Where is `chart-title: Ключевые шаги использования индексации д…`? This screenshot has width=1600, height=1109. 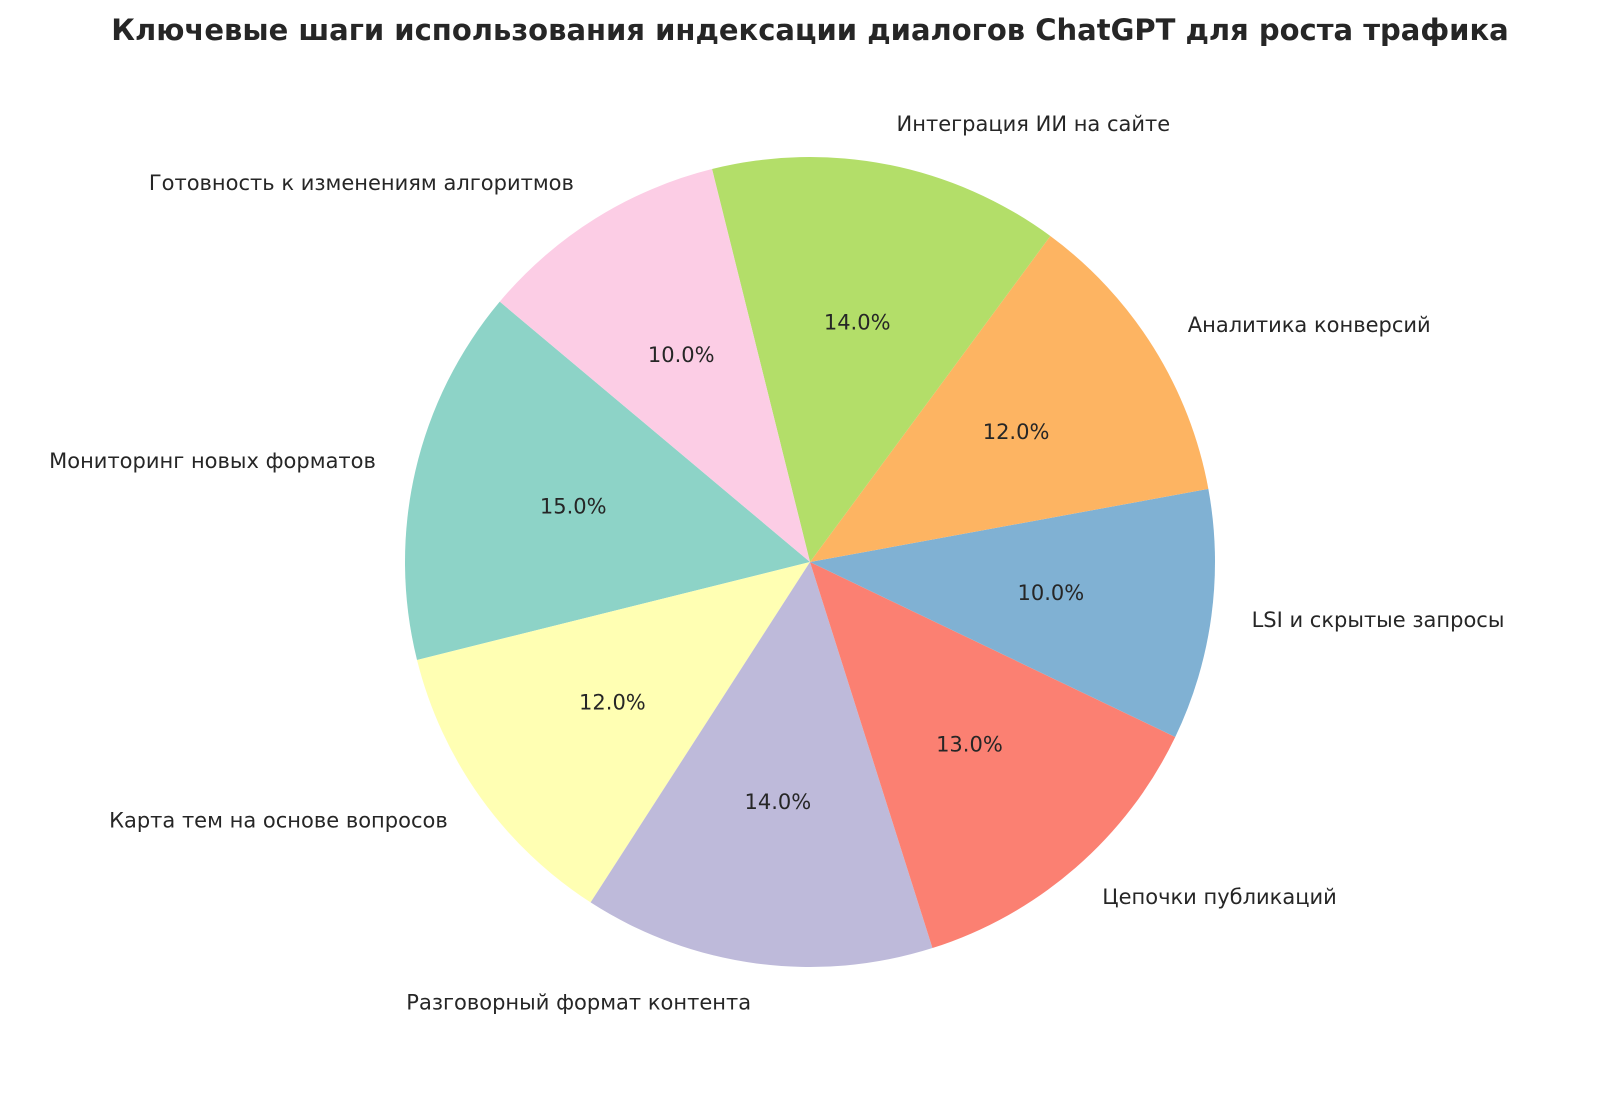 chart-title: Ключевые шаги использования индексации д… is located at coordinates (809, 30).